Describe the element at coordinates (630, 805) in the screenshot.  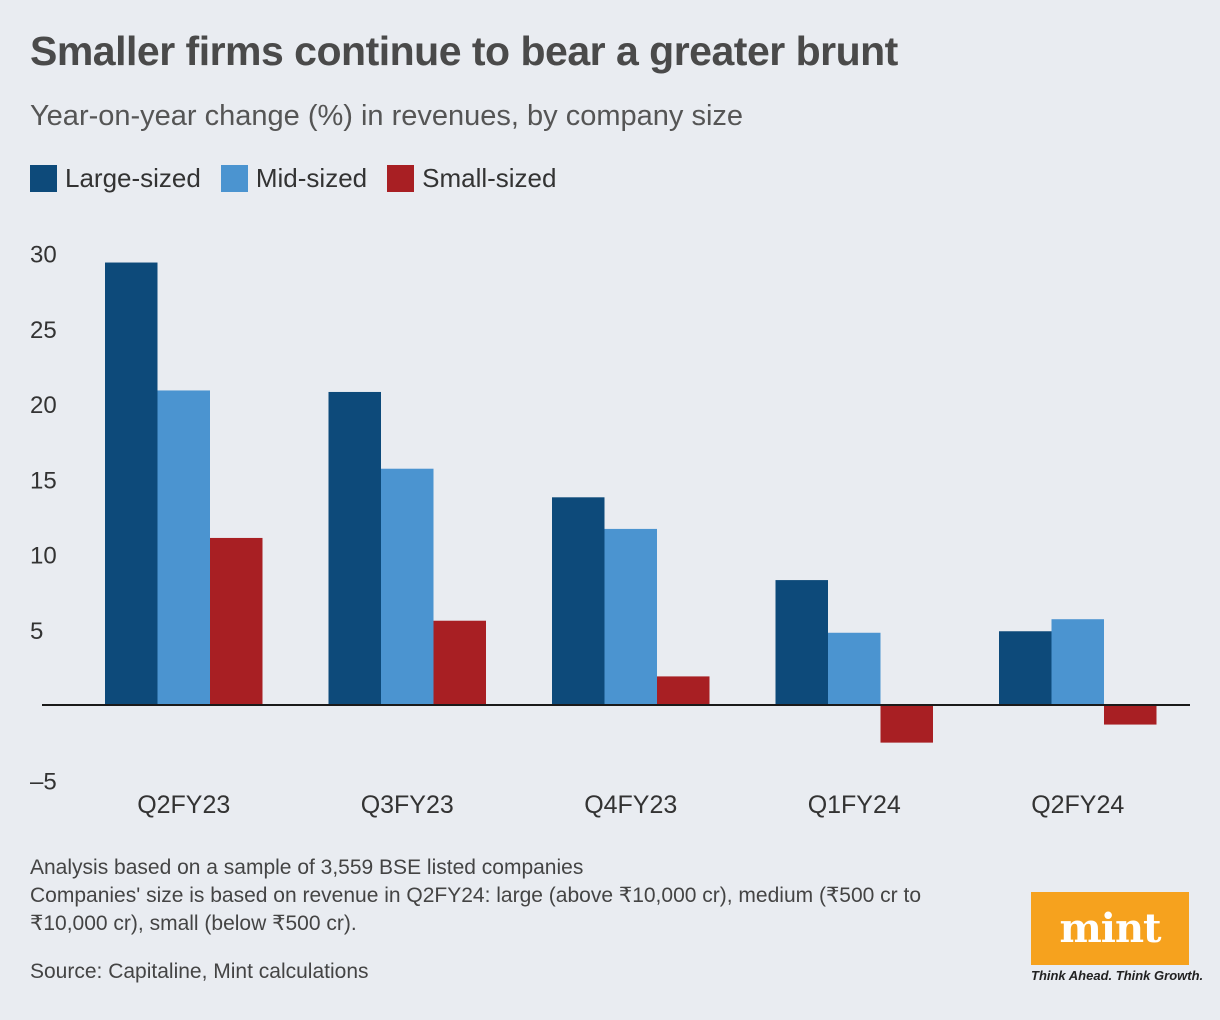
I see `x-tick-label: Q4FY23` at that location.